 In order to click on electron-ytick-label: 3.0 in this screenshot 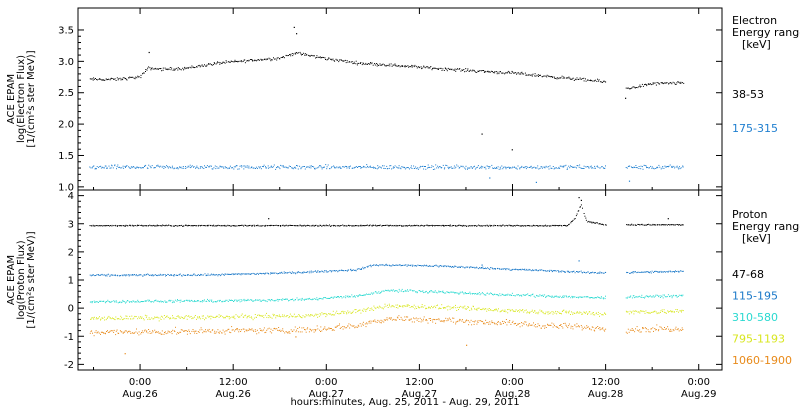, I will do `click(66, 62)`.